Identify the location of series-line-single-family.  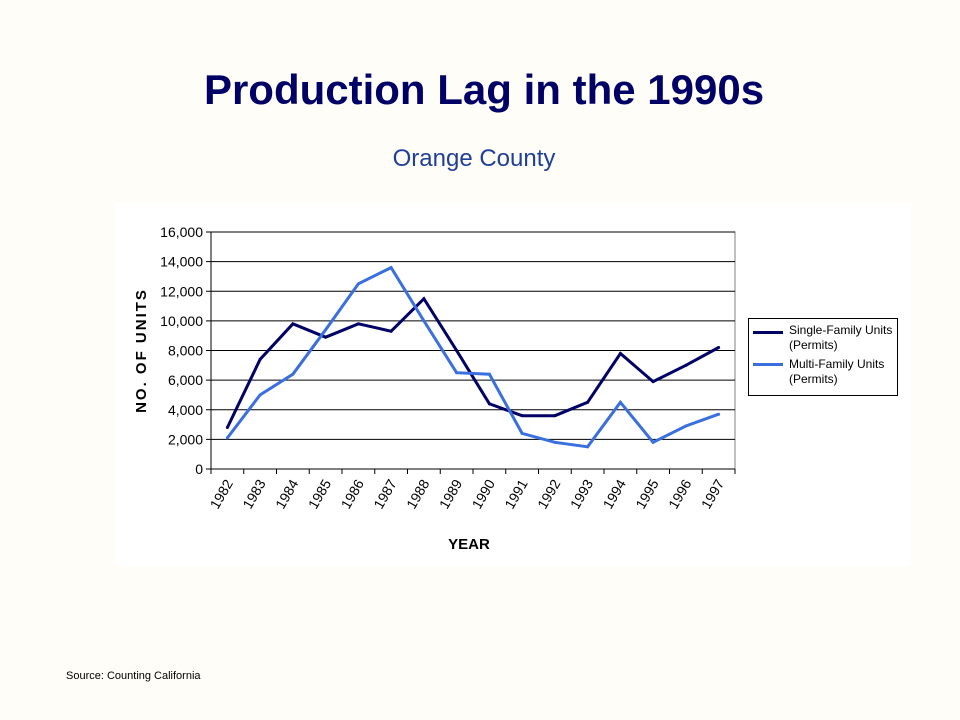
(473, 362).